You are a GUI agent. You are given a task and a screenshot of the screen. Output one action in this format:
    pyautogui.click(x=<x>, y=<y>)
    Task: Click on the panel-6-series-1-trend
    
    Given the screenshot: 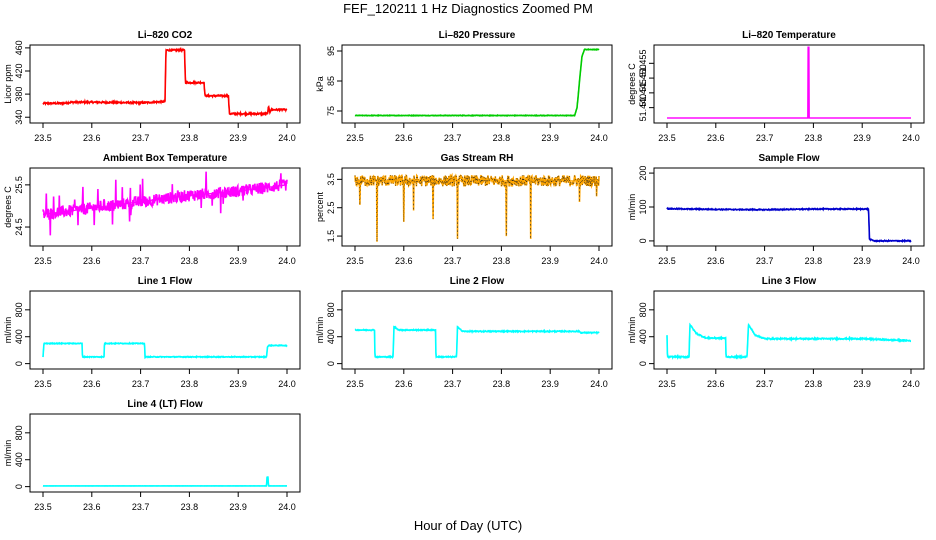 What is the action you would take?
    pyautogui.click(x=788, y=225)
    